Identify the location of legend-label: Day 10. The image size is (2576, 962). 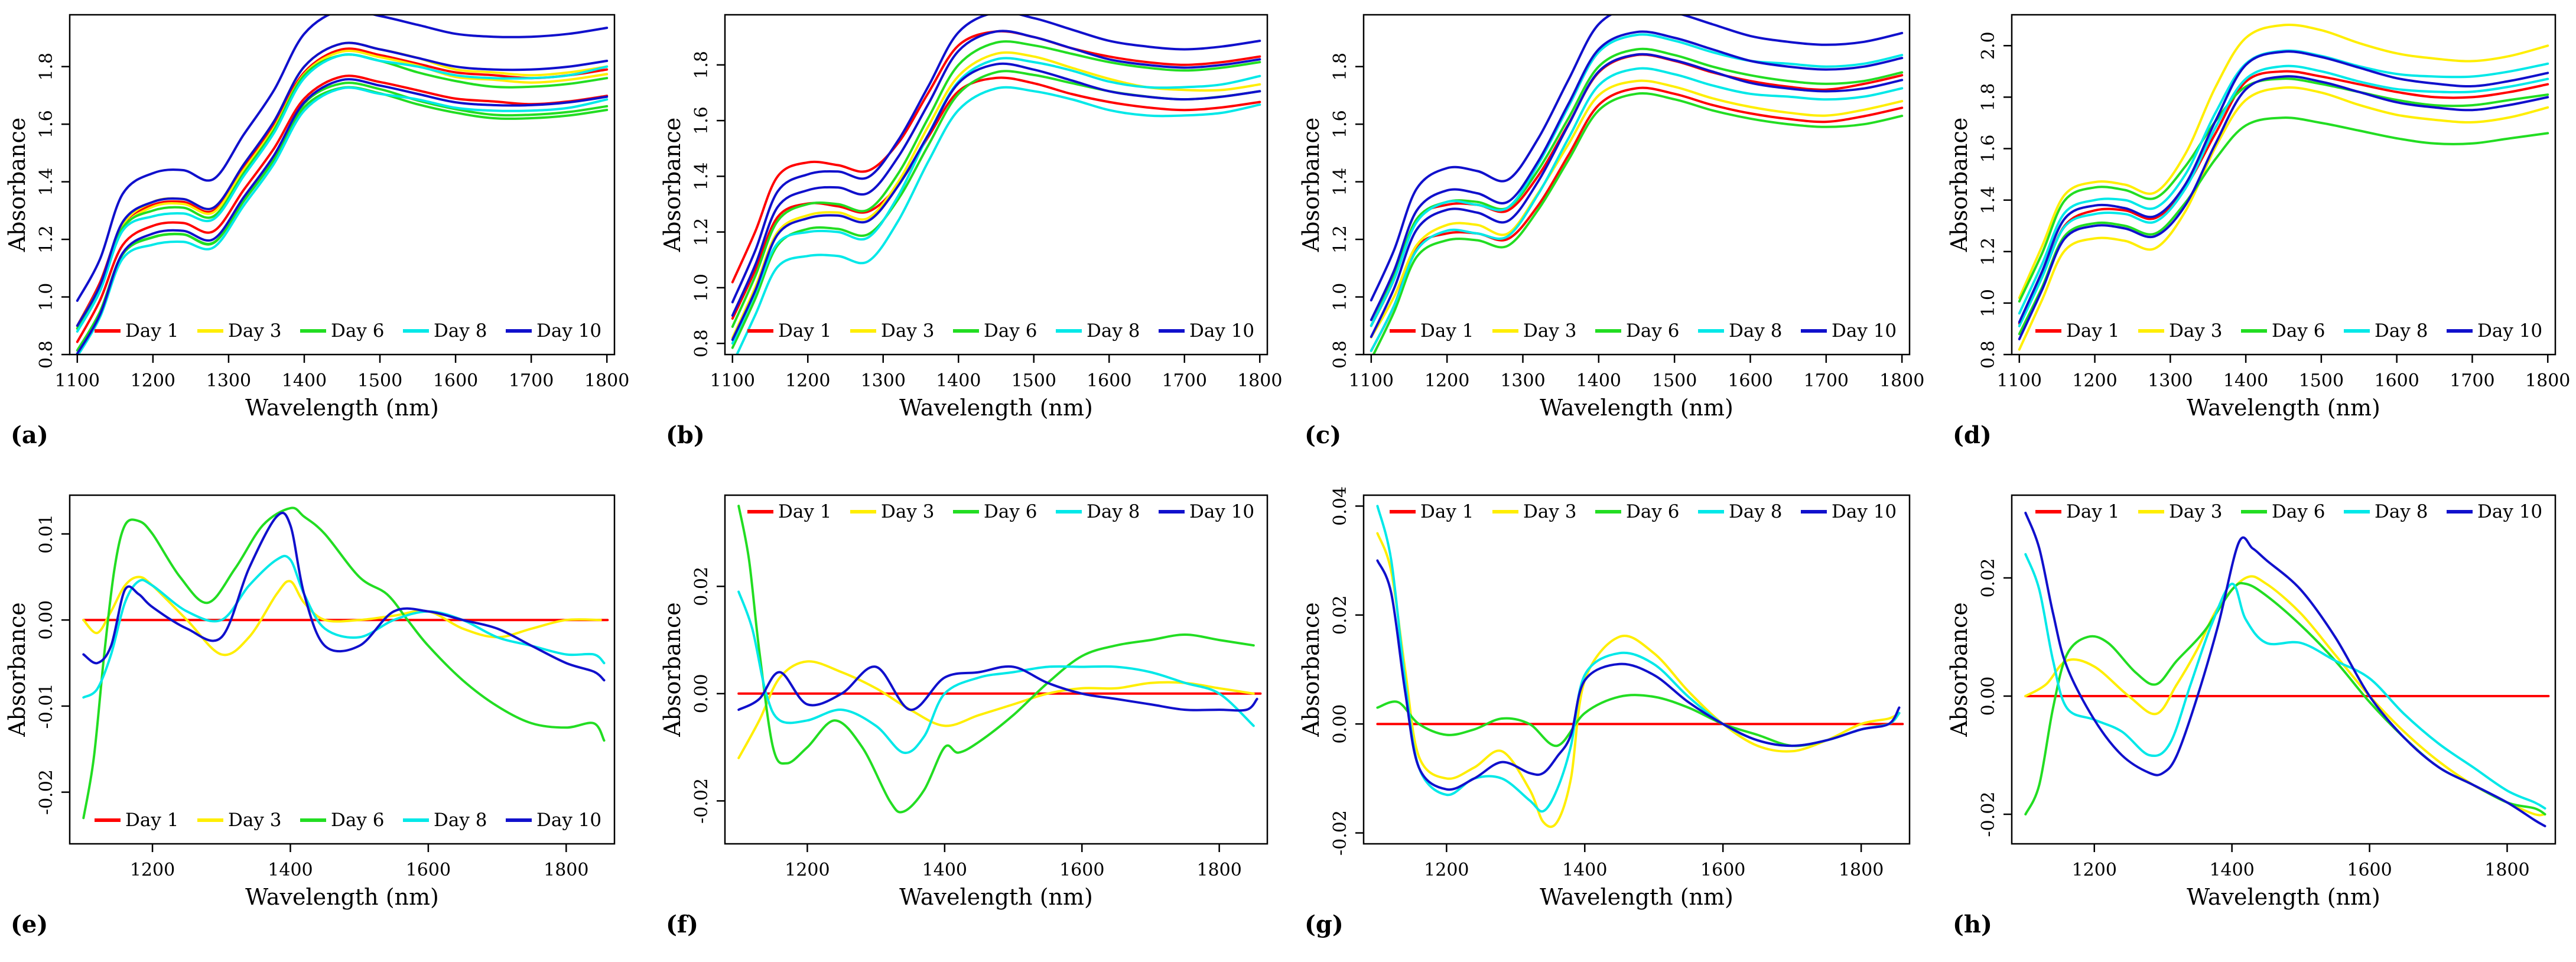
(568, 820).